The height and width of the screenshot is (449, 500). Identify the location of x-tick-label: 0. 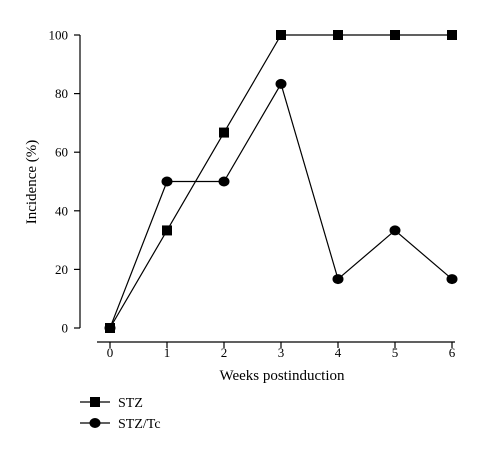
(110, 352).